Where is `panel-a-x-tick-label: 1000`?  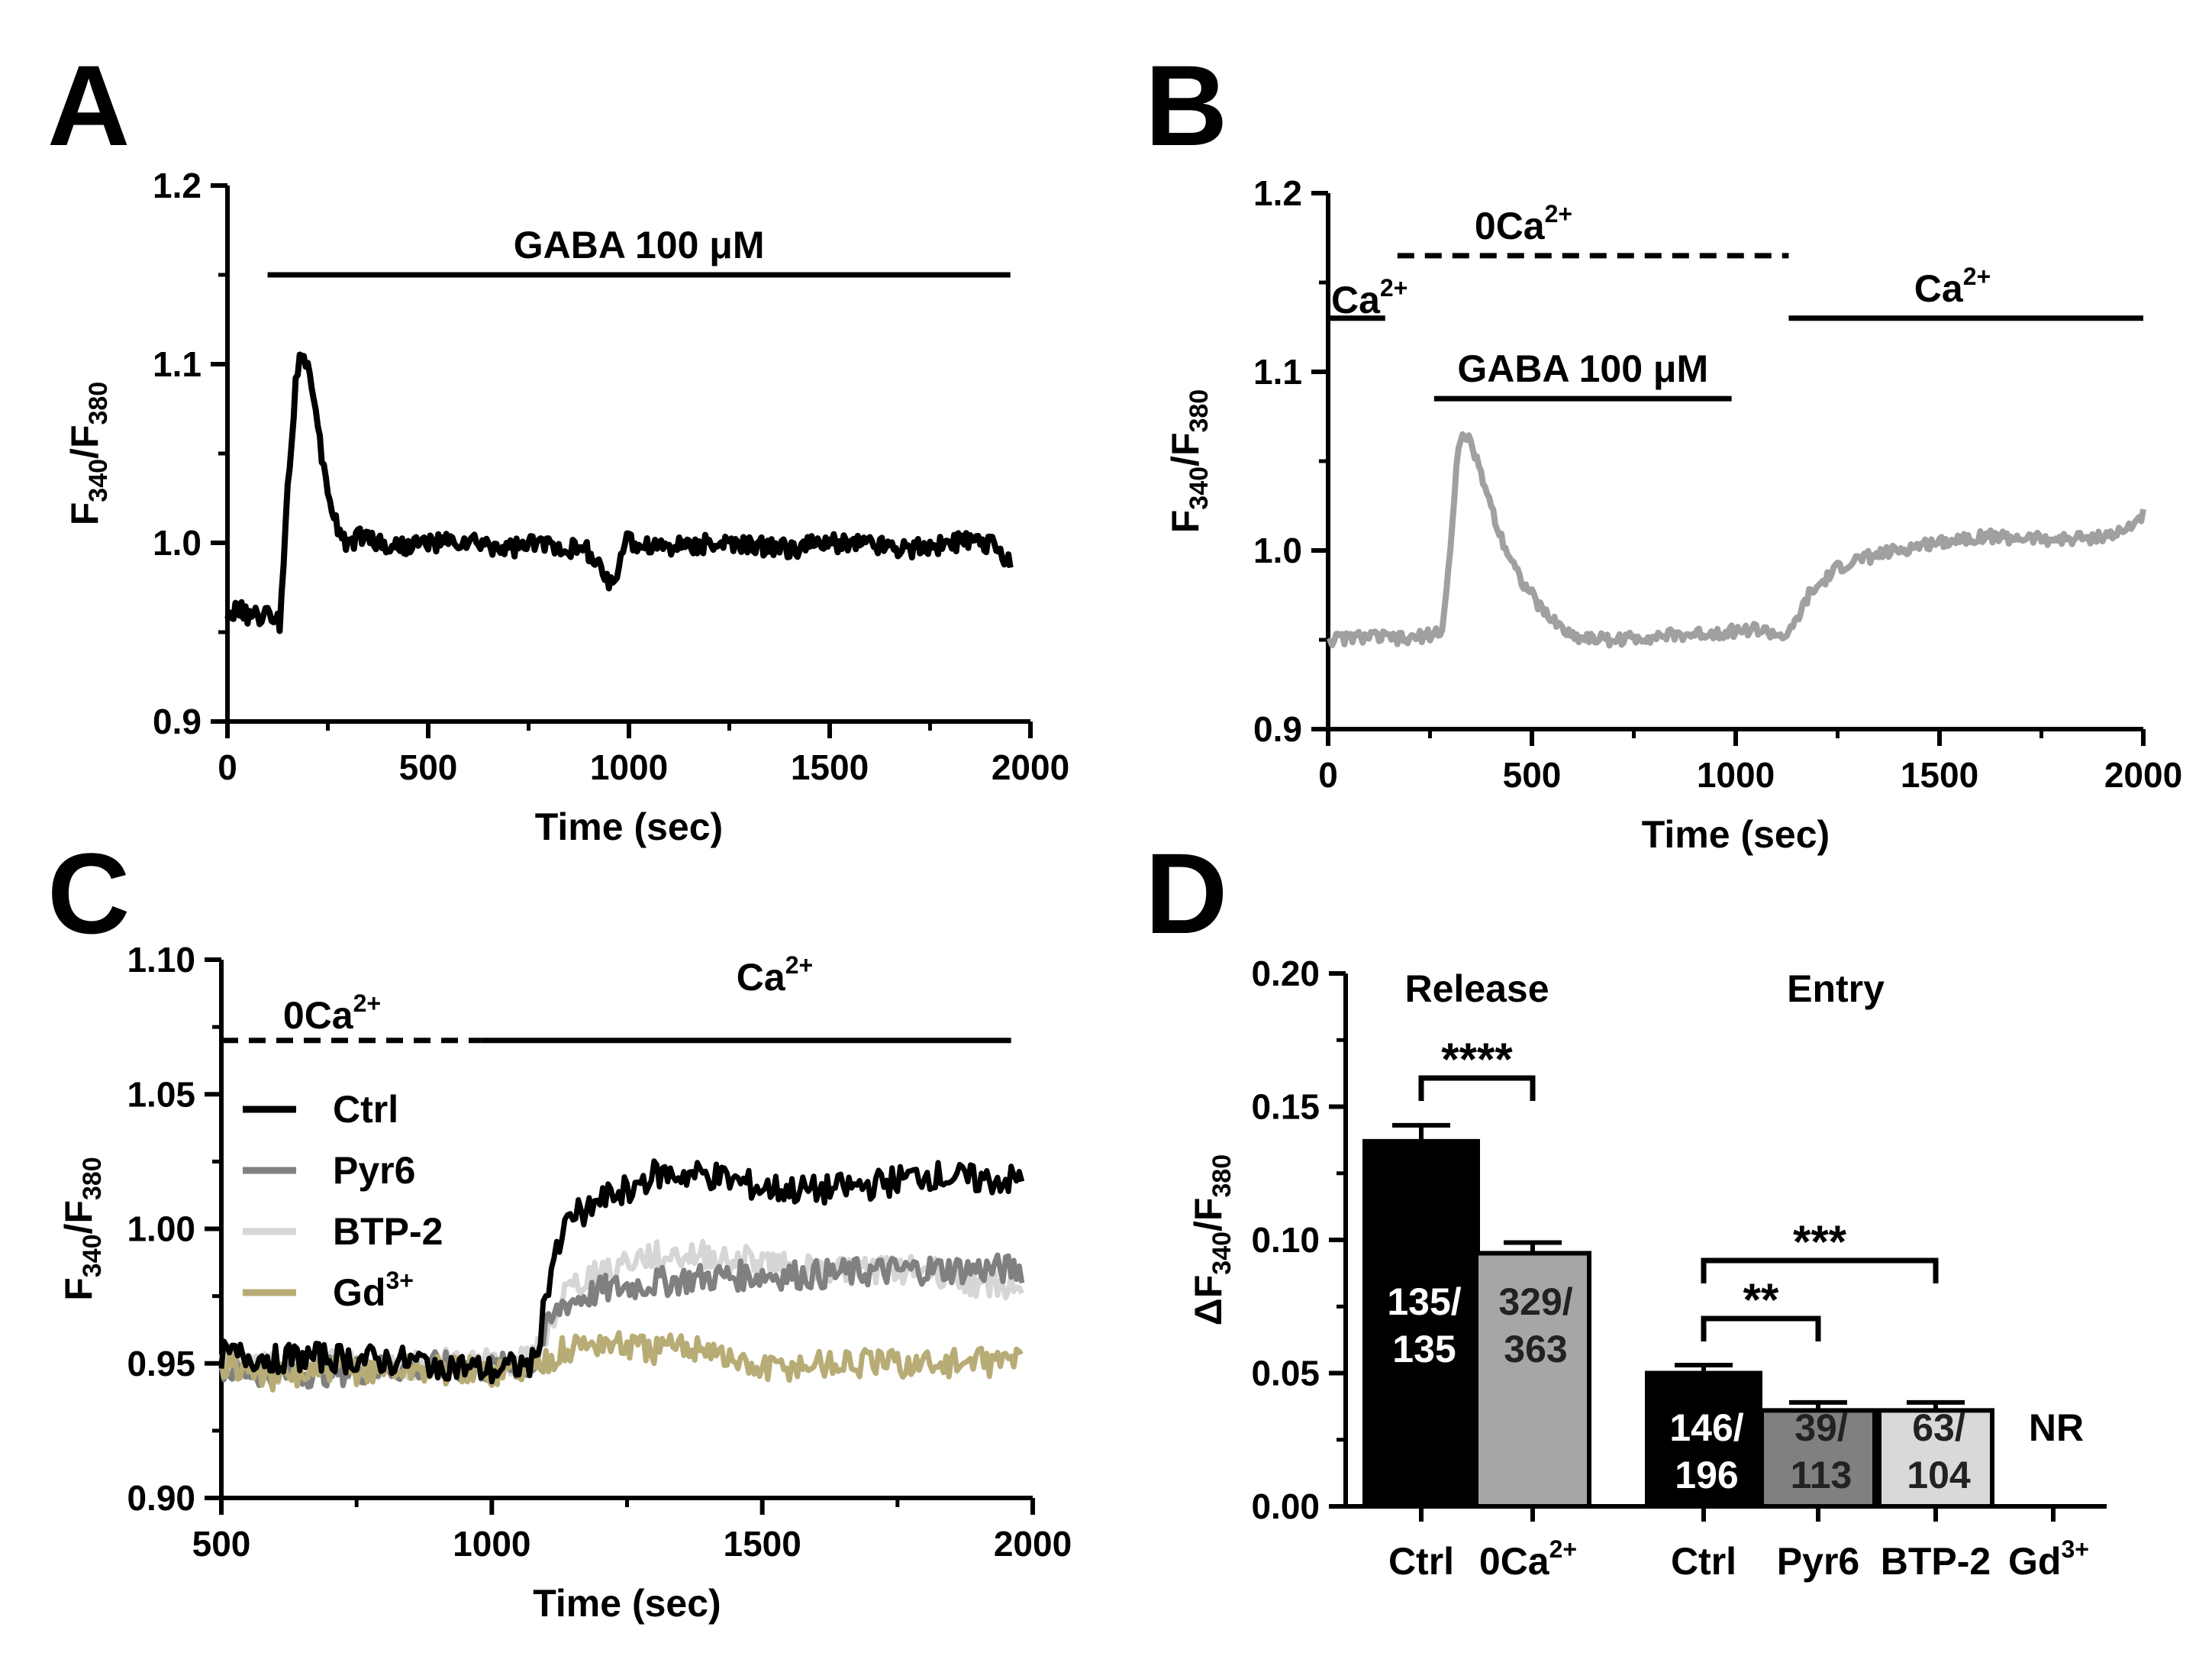
panel-a-x-tick-label: 1000 is located at coordinates (629, 767).